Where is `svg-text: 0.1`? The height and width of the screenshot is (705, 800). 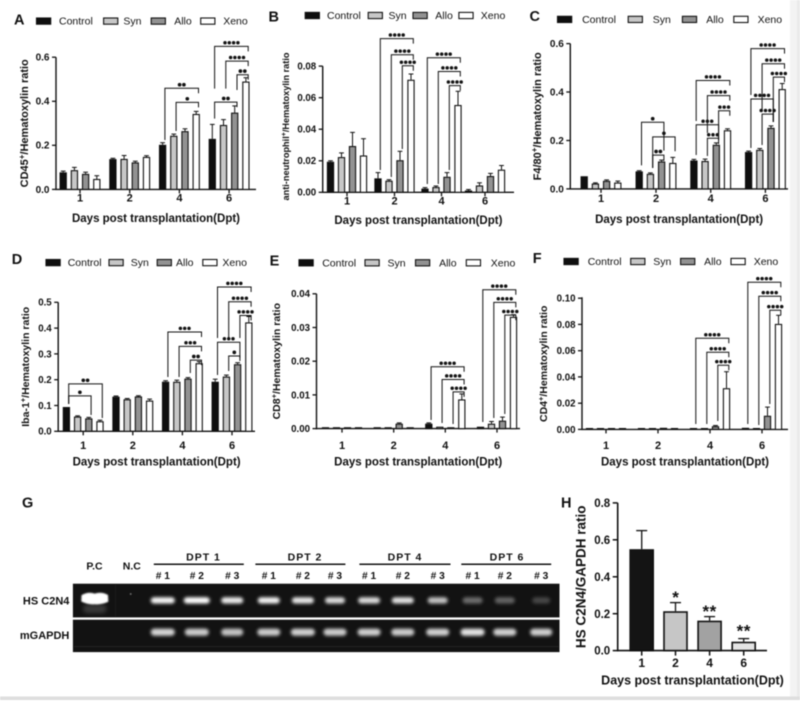
svg-text: 0.1 is located at coordinates (45, 406).